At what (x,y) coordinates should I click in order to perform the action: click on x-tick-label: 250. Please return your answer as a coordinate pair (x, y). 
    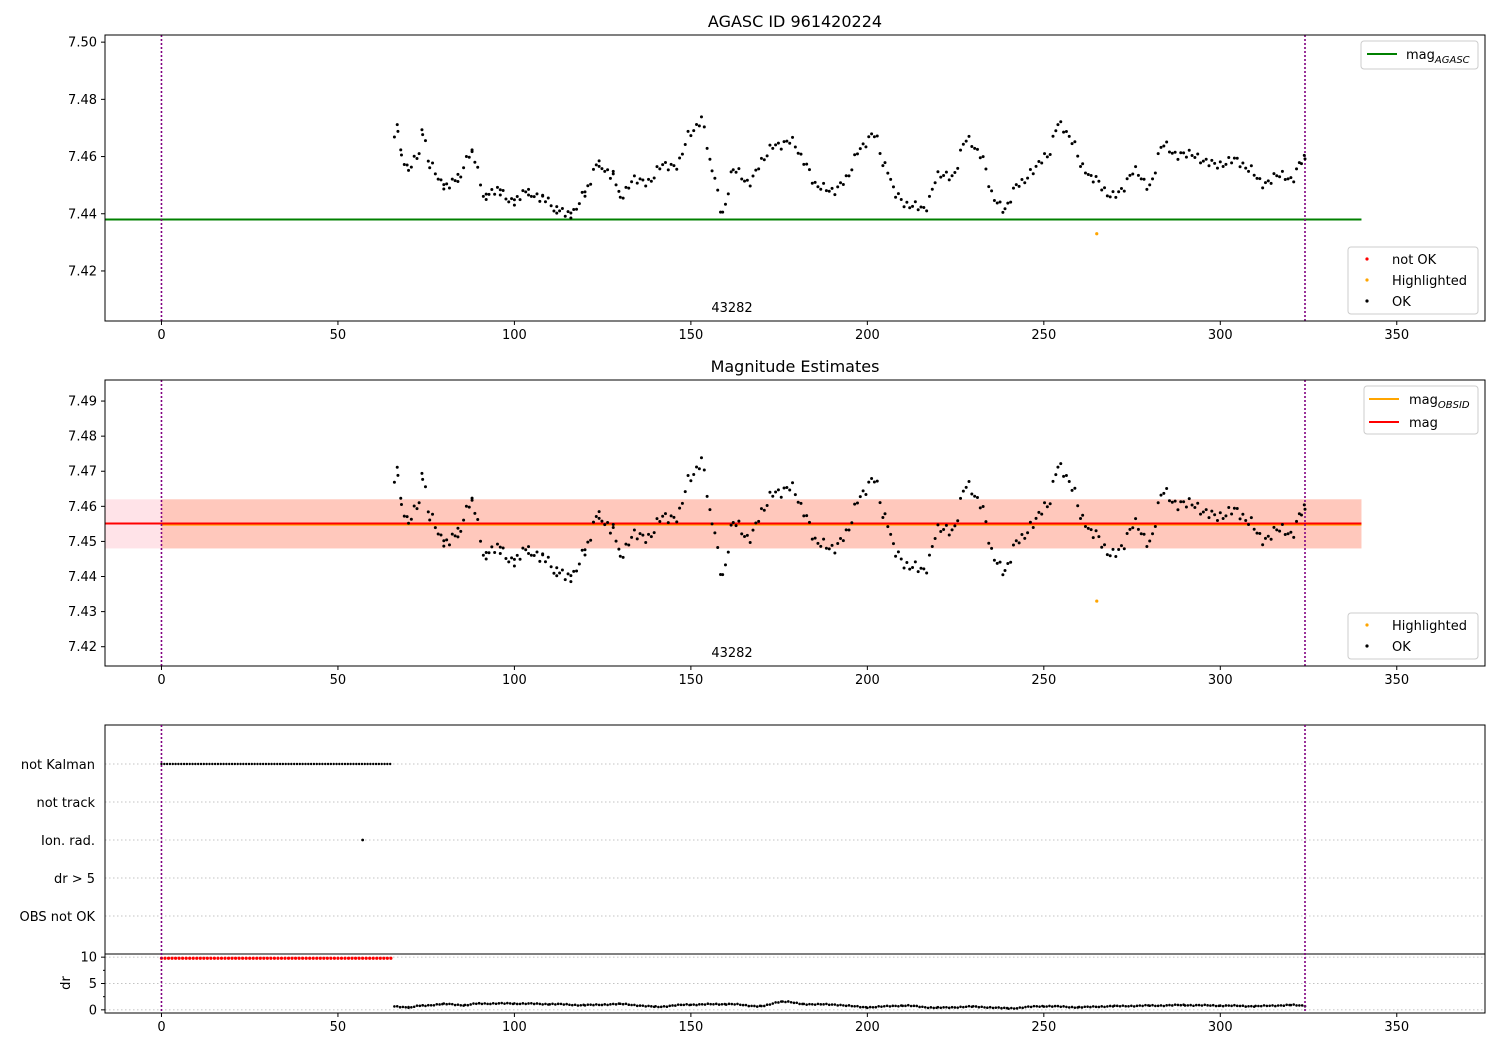
    Looking at the image, I should click on (1043, 680).